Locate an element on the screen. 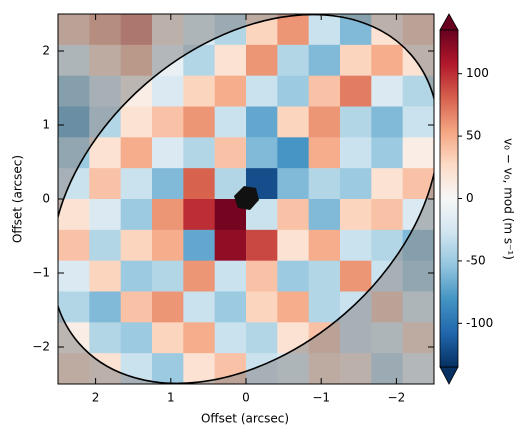 This screenshot has width=529, height=437. x-tick-label: −2 is located at coordinates (397, 398).